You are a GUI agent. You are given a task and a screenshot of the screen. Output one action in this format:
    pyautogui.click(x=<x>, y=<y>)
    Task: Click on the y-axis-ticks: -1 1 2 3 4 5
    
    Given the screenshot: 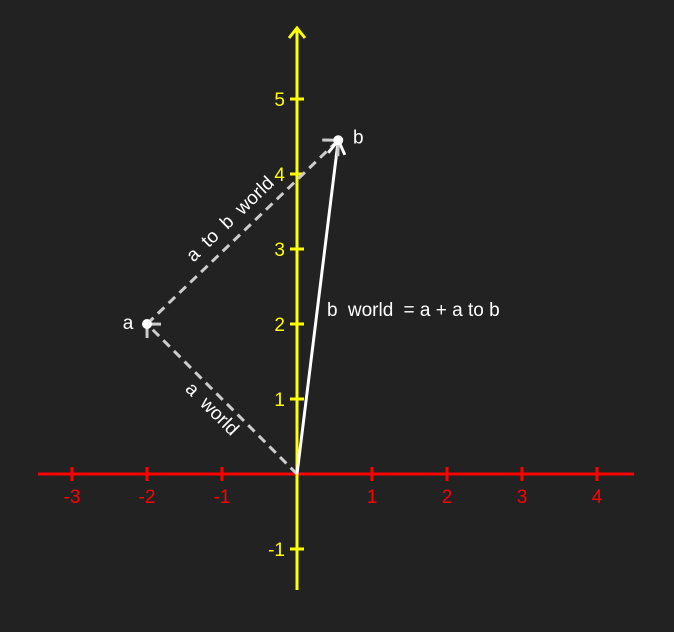 What is the action you would take?
    pyautogui.click(x=286, y=325)
    